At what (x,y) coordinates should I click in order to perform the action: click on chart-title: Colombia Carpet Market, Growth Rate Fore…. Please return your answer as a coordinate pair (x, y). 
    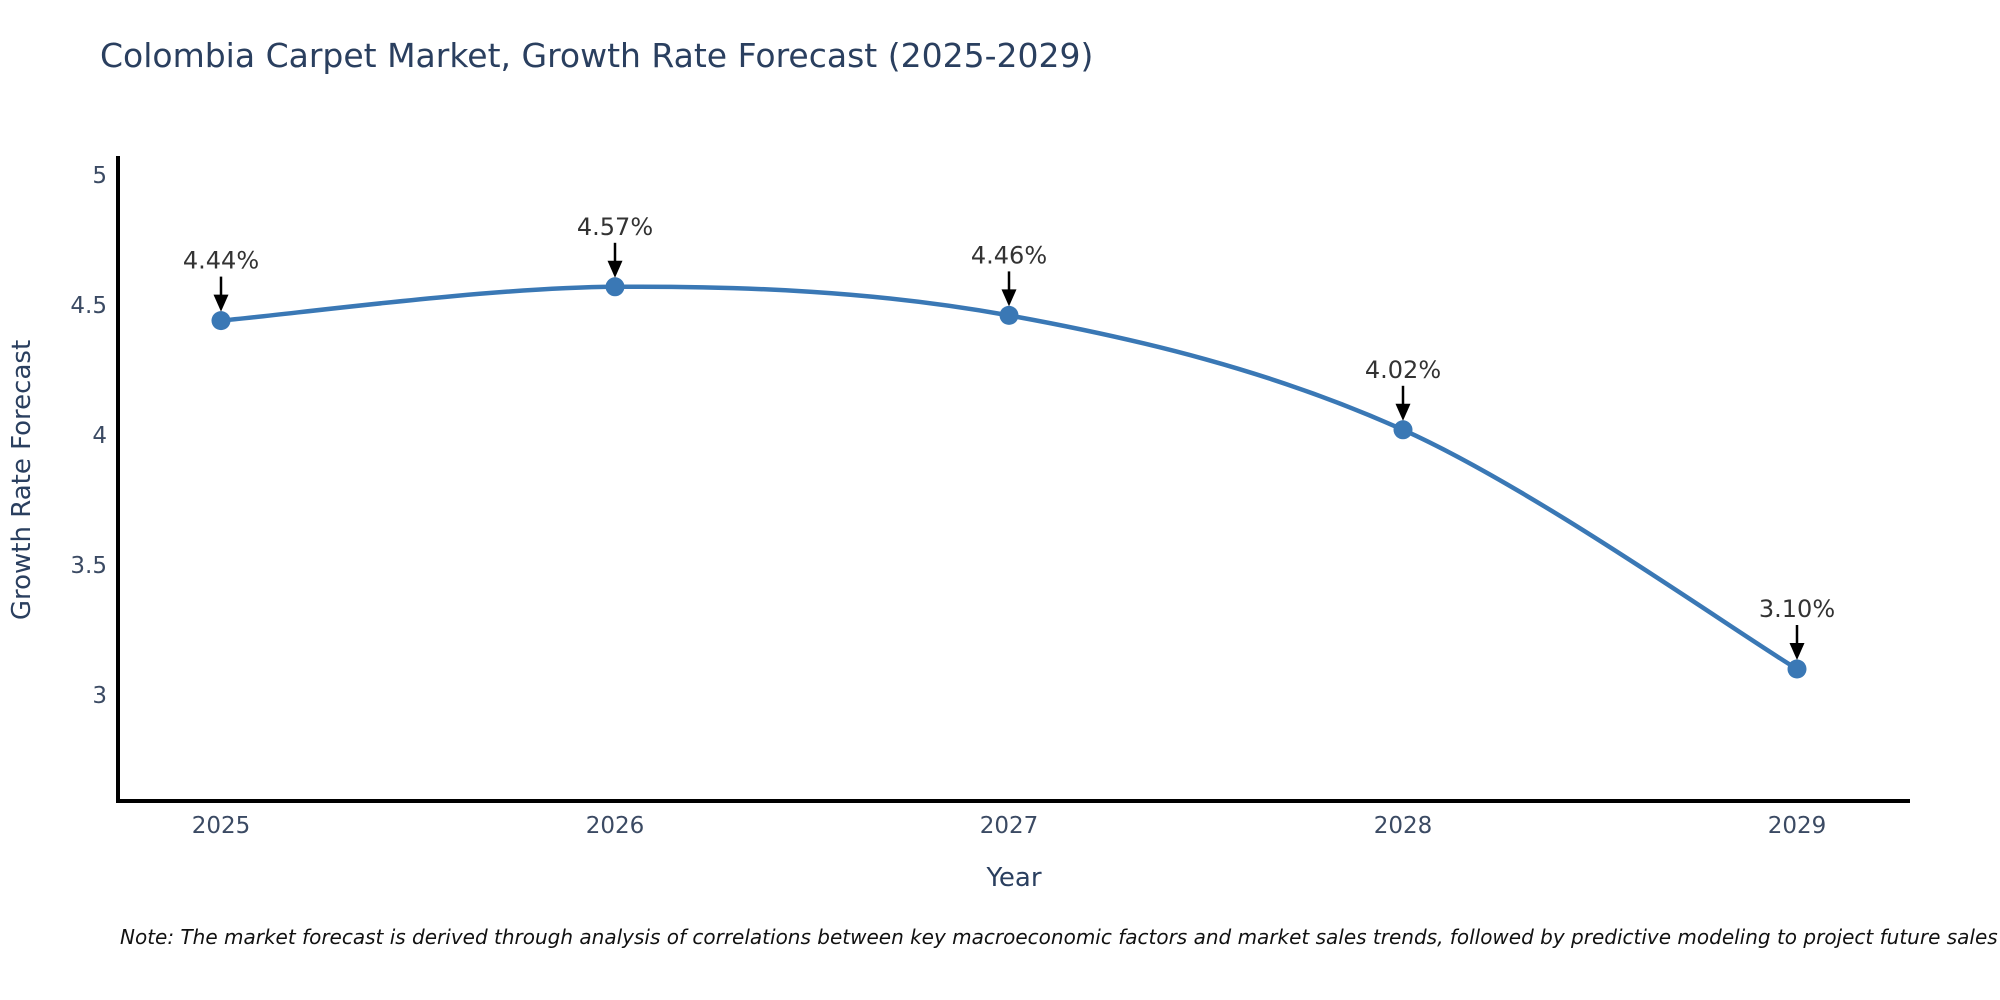
    Looking at the image, I should click on (596, 55).